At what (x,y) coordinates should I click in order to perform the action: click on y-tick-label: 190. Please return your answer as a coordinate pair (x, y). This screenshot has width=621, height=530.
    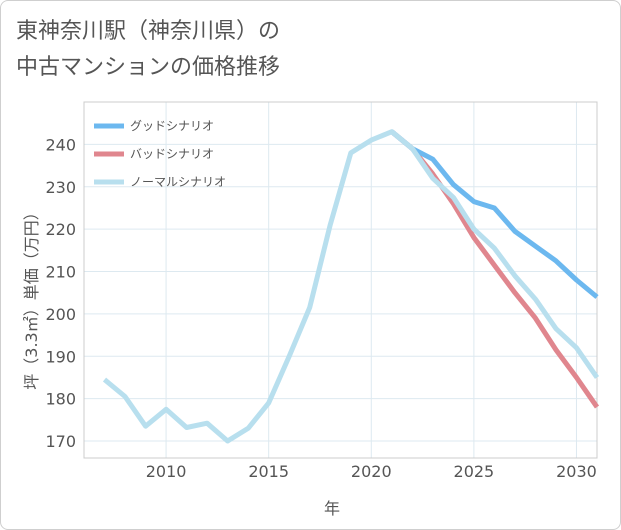
    Looking at the image, I should click on (60, 356).